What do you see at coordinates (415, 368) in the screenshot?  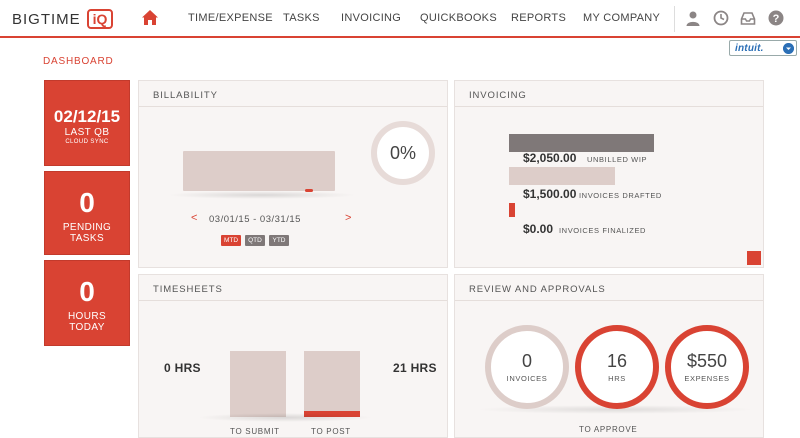 I see `to-post-hours: 21 HRS` at bounding box center [415, 368].